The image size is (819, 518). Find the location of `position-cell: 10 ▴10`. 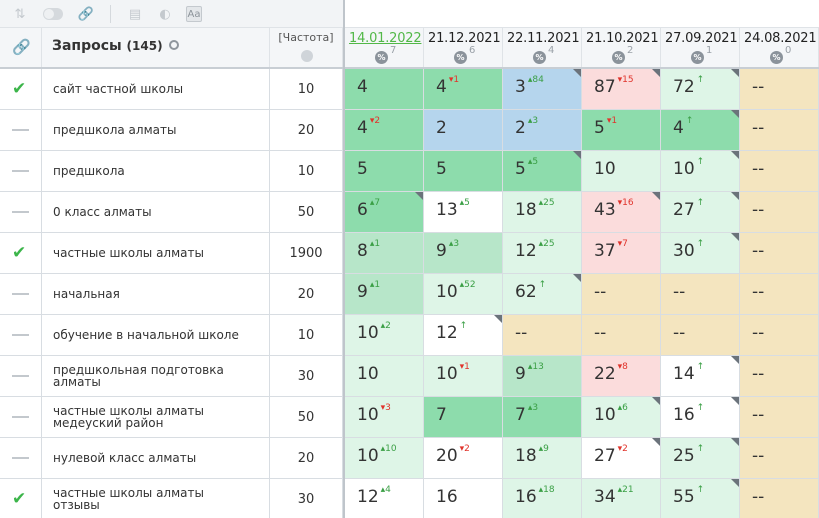

position-cell: 10 ▴10 is located at coordinates (384, 458).